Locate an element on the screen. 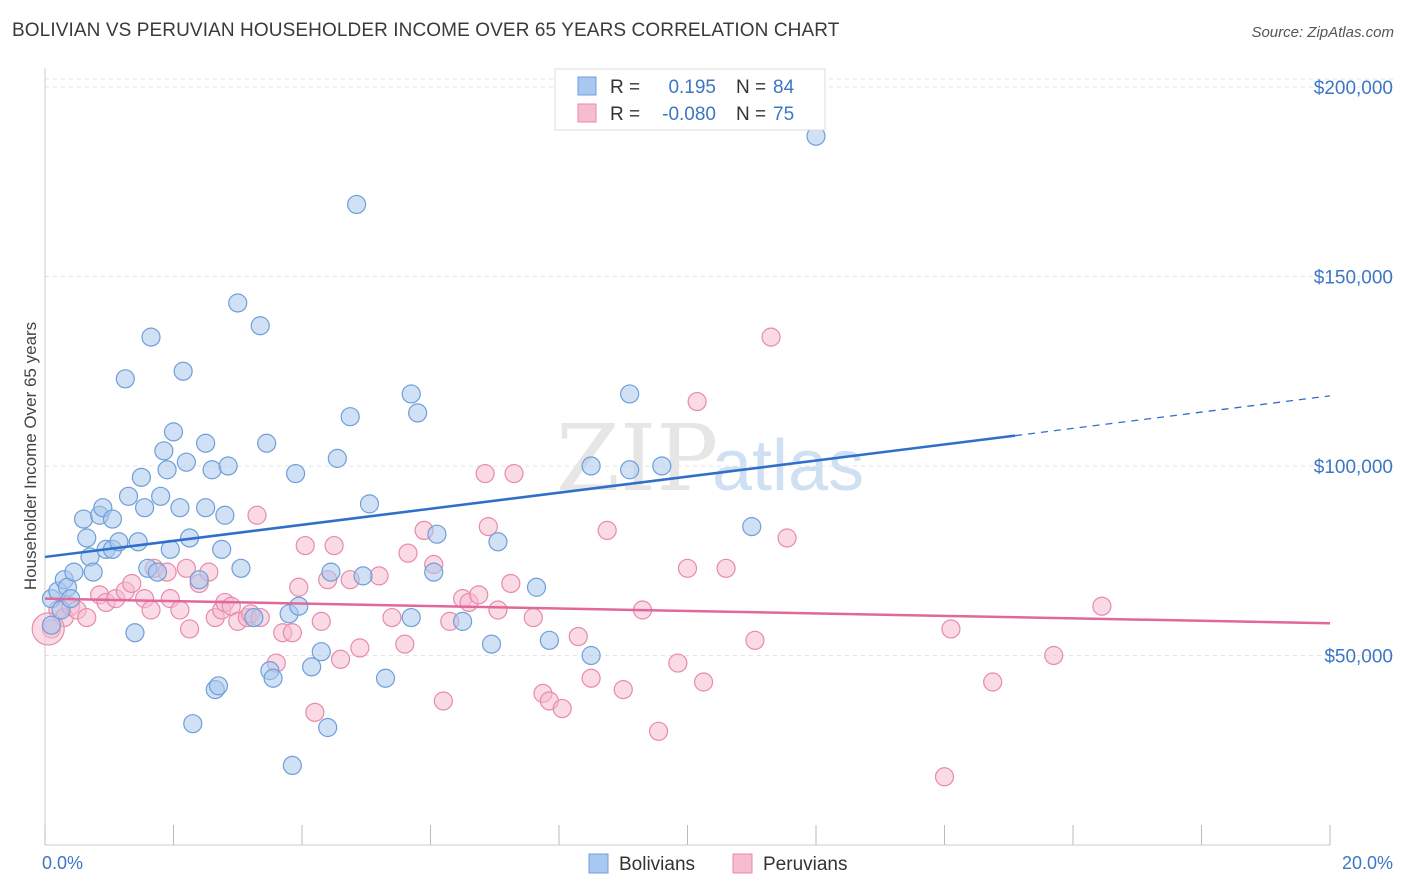 This screenshot has width=1406, height=892. legend-n-value-bolivians: 84 is located at coordinates (784, 87).